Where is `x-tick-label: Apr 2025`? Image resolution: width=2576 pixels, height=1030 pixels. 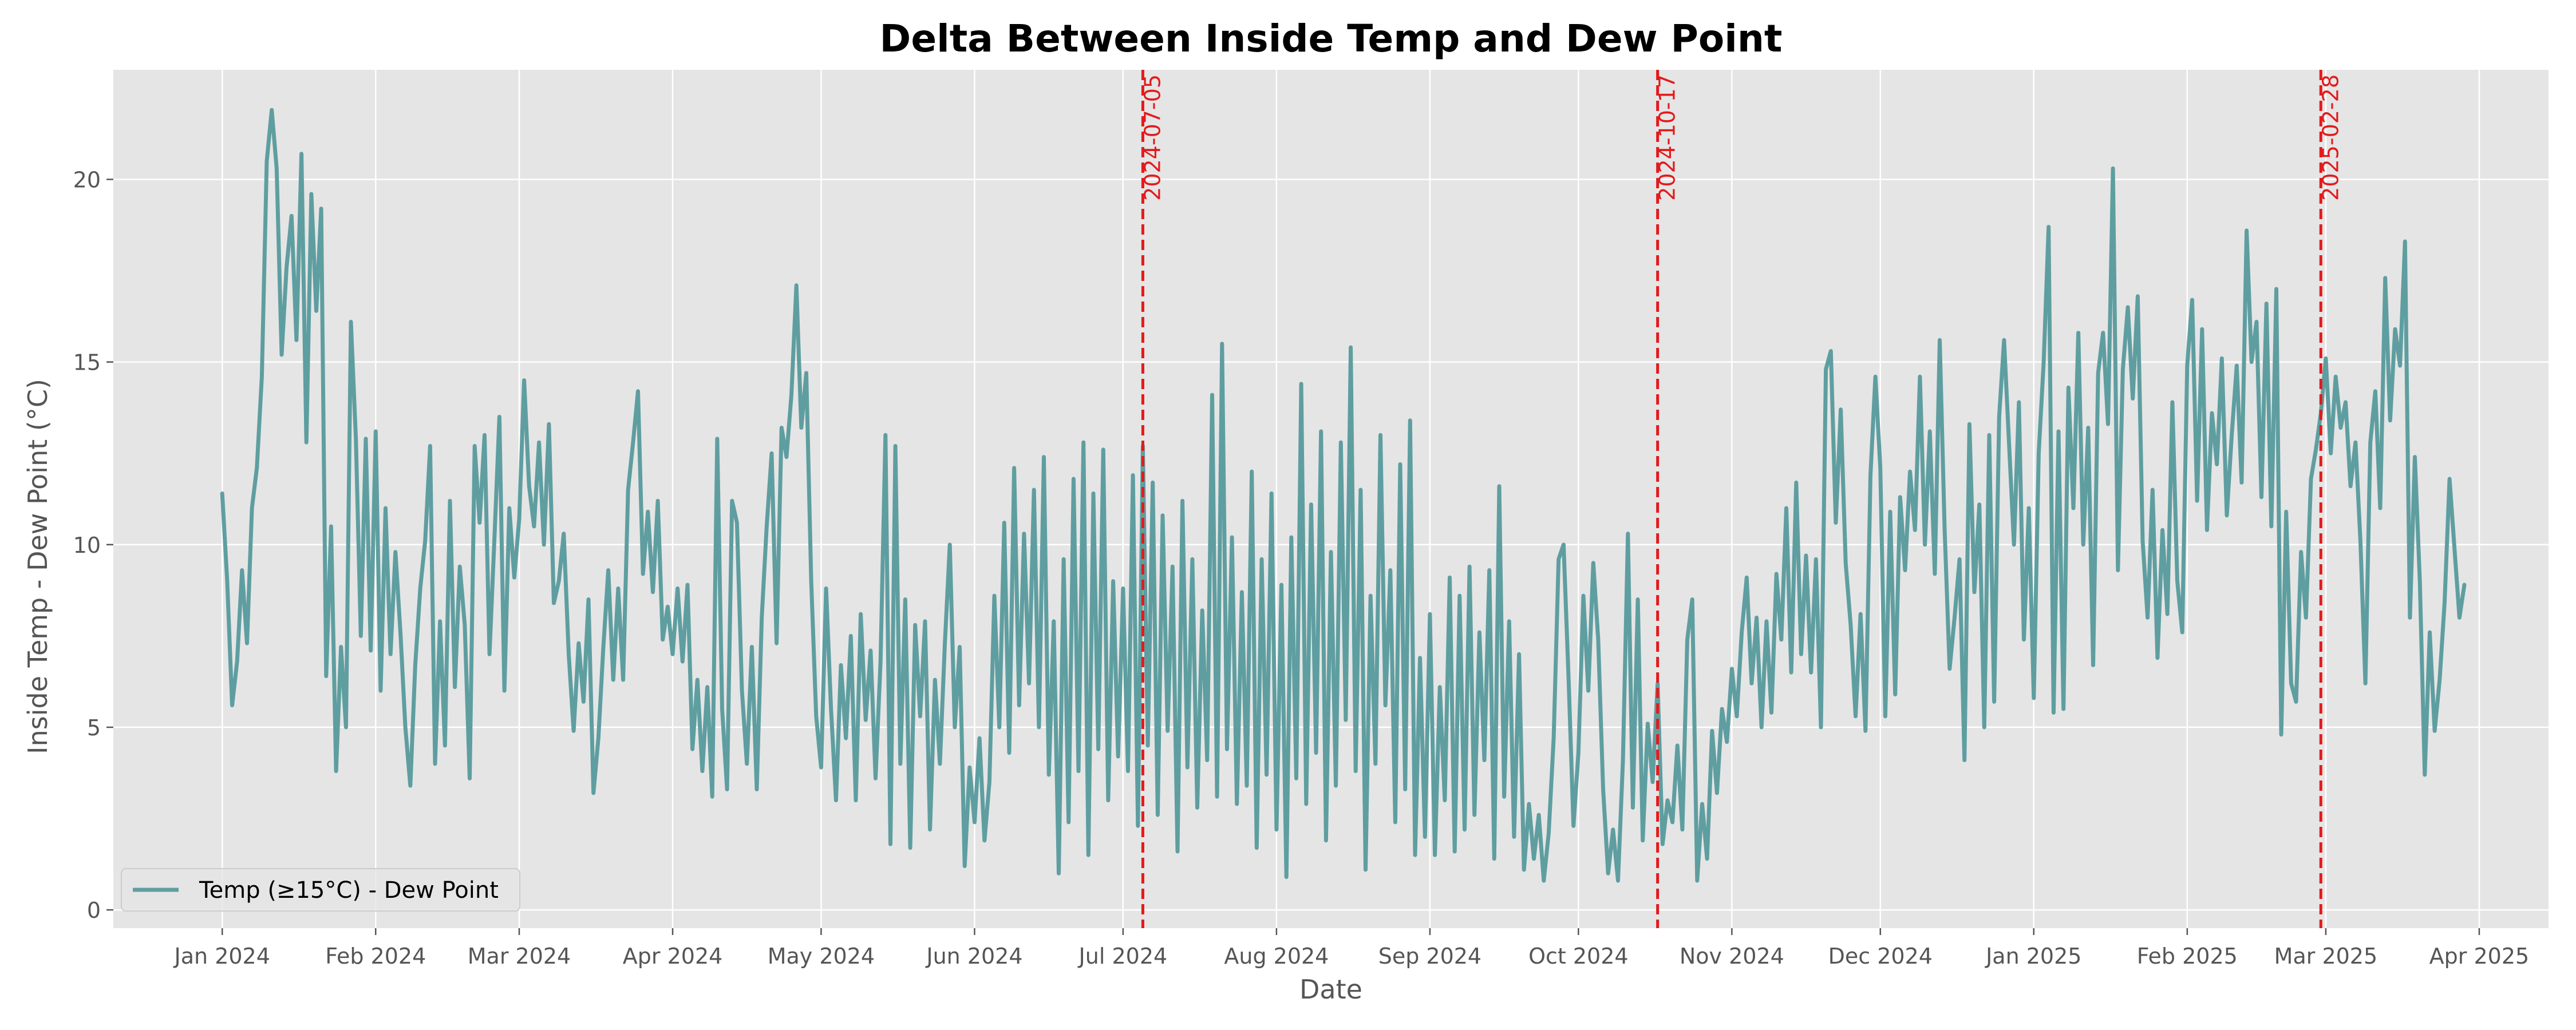
x-tick-label: Apr 2025 is located at coordinates (2479, 956).